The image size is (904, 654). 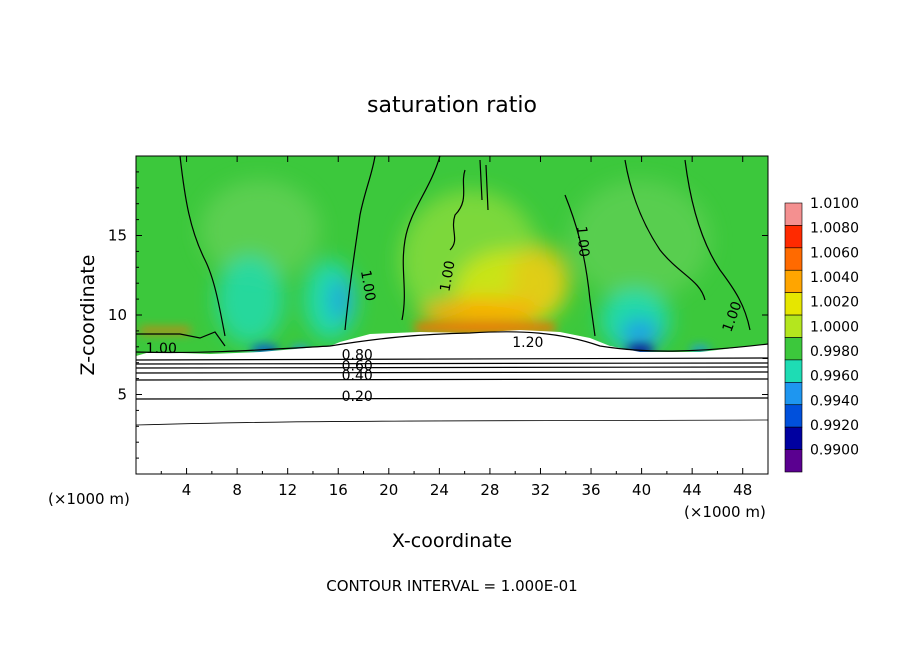 What do you see at coordinates (357, 376) in the screenshot?
I see `contour-label: 0.40` at bounding box center [357, 376].